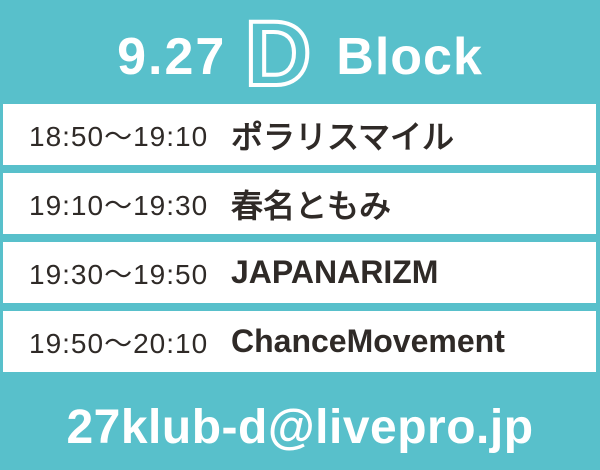  I want to click on artist-name: ポラリスマイル, so click(343, 136).